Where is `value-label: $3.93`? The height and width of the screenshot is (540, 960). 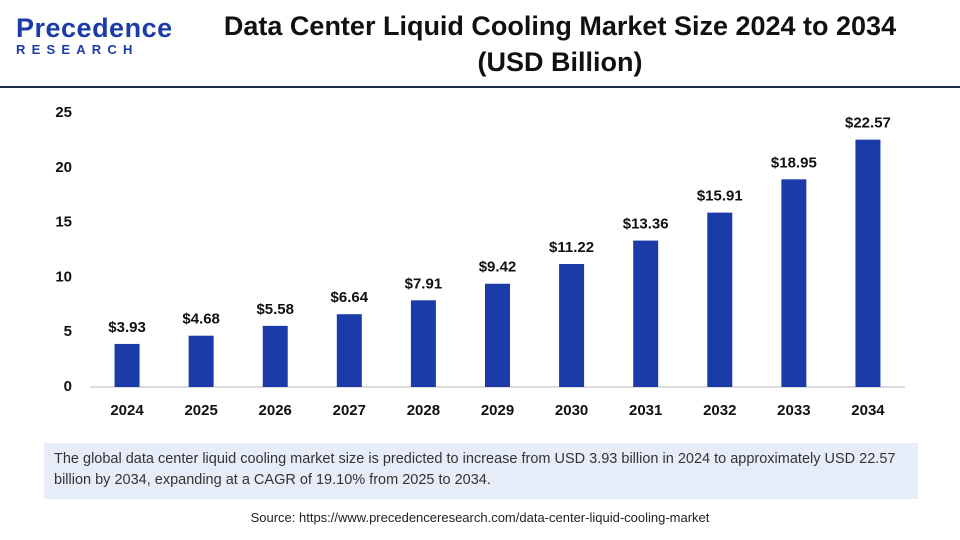 value-label: $3.93 is located at coordinates (127, 327).